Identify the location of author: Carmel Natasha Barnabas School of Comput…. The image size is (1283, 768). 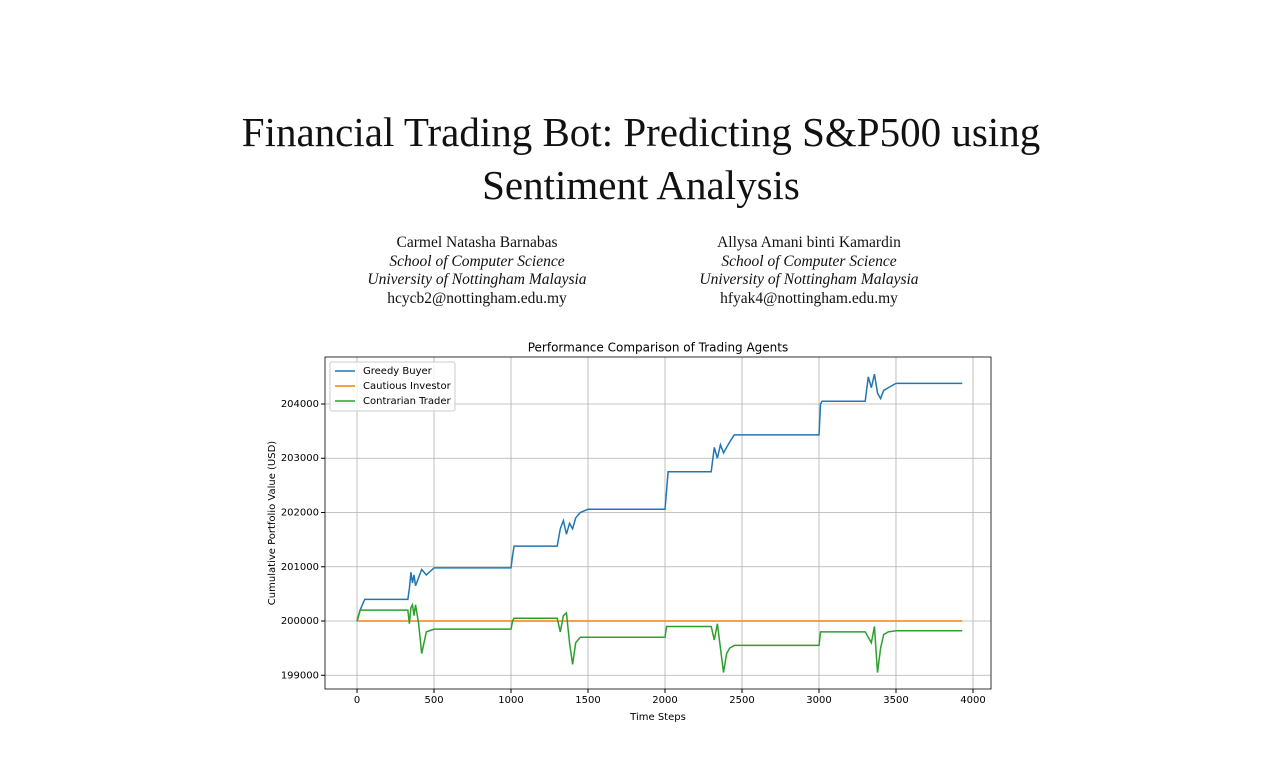
(477, 271).